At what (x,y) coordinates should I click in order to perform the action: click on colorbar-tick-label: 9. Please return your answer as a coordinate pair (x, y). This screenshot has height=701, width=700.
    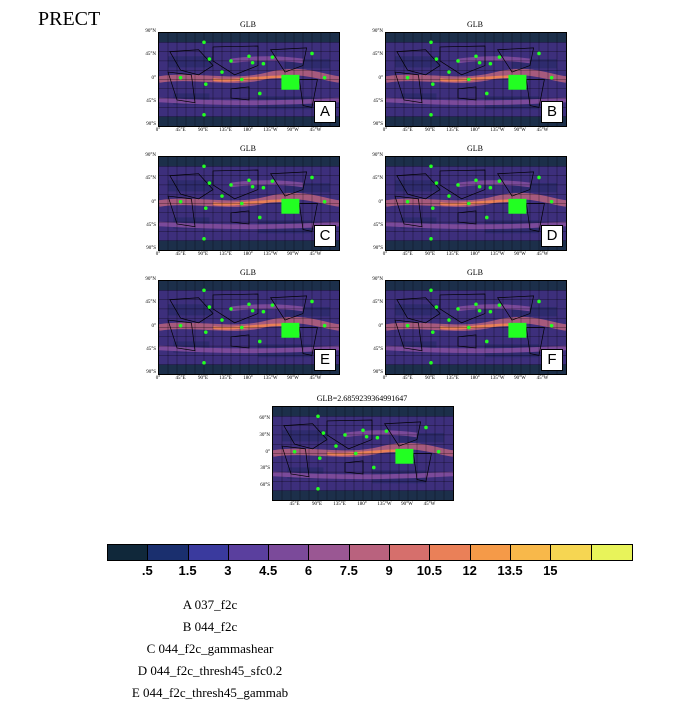
    Looking at the image, I should click on (389, 570).